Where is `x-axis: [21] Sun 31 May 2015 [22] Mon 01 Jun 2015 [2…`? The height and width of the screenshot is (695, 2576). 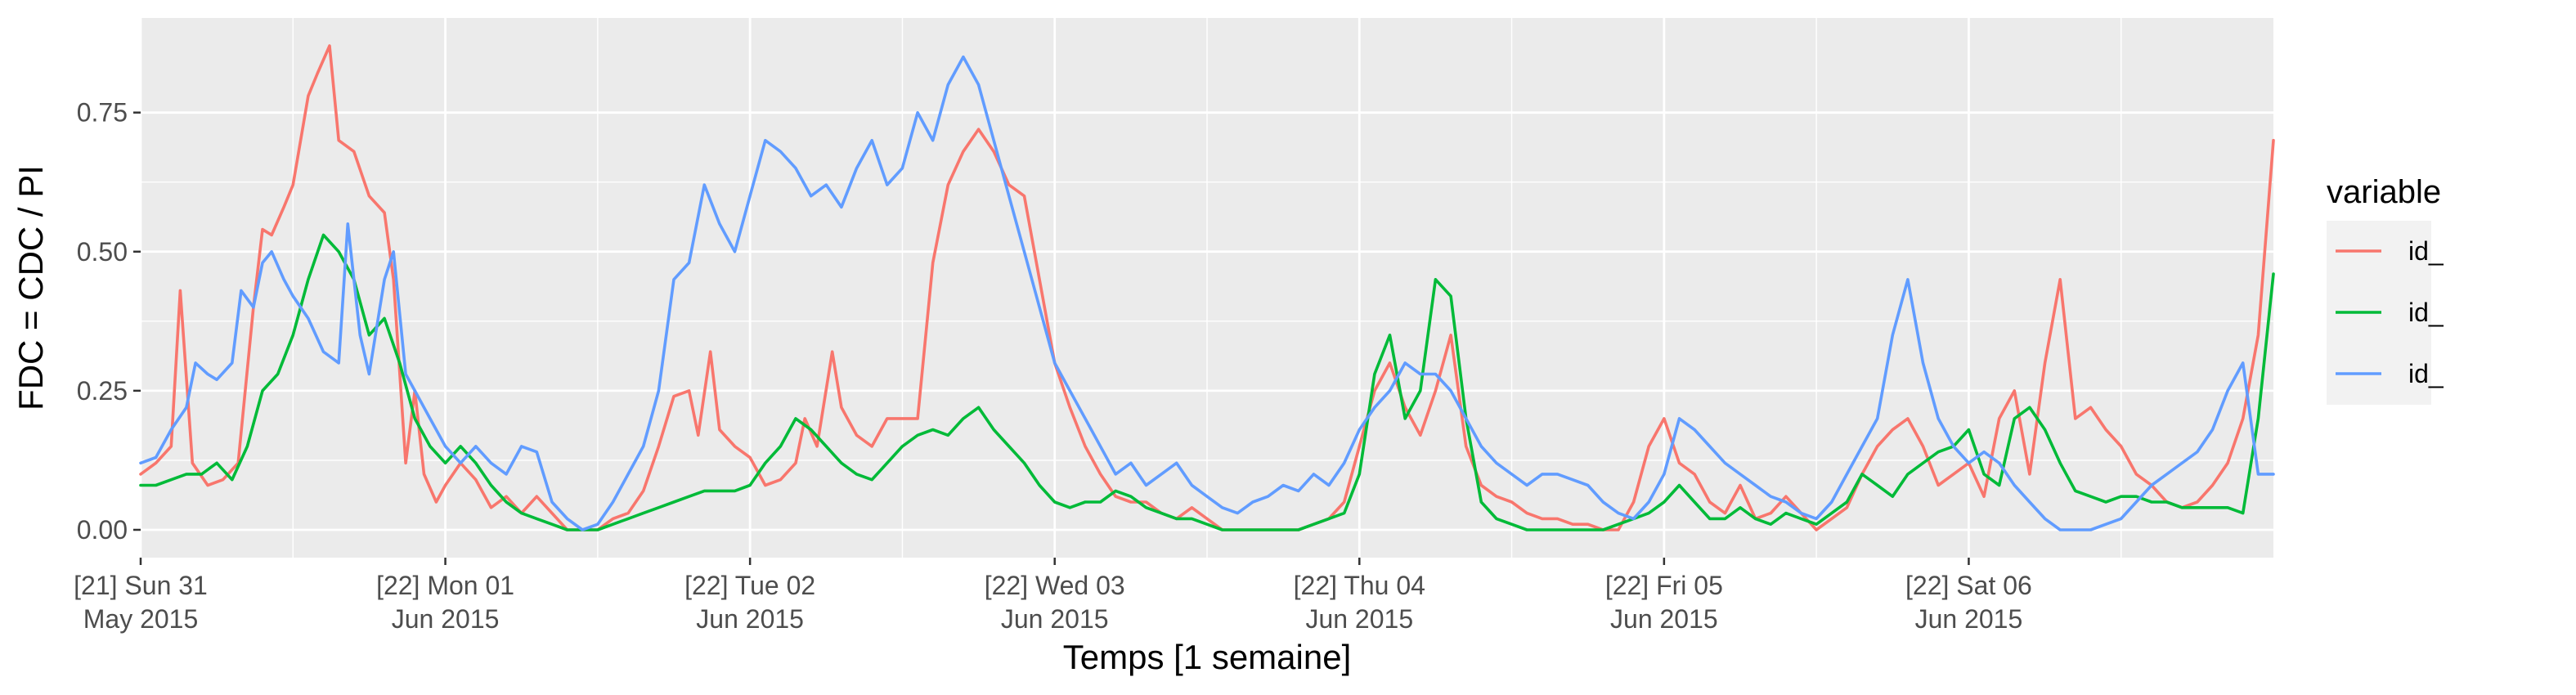 x-axis: [21] Sun 31 May 2015 [22] Mon 01 Jun 2015 [2… is located at coordinates (1053, 596).